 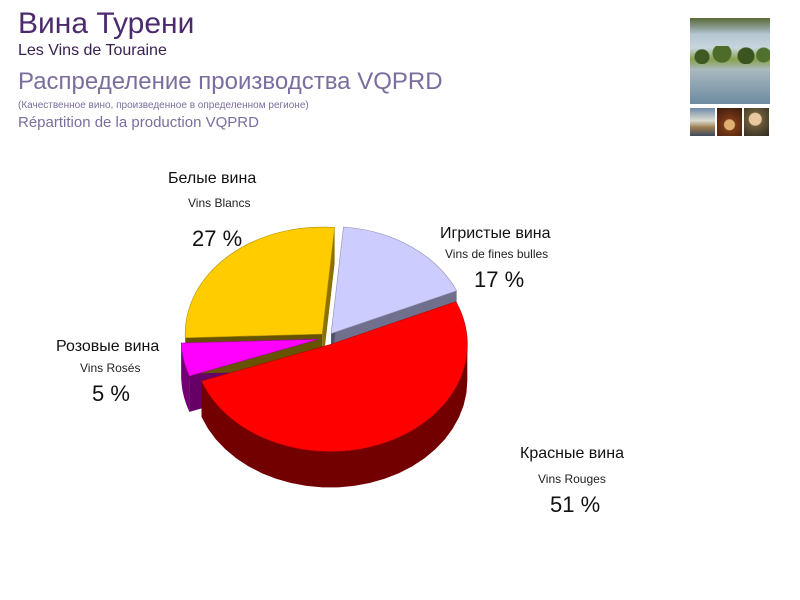 What do you see at coordinates (756, 122) in the screenshot?
I see `winemaker-photo` at bounding box center [756, 122].